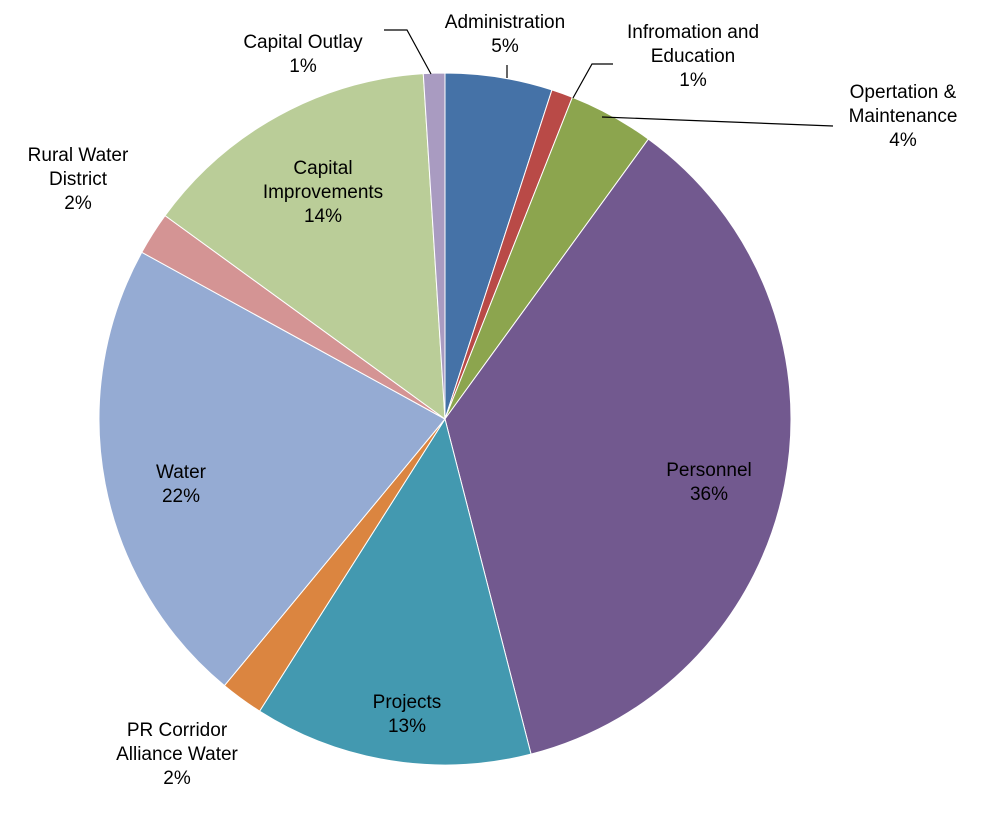 The width and height of the screenshot is (997, 815). I want to click on value-label: 4%, so click(903, 140).